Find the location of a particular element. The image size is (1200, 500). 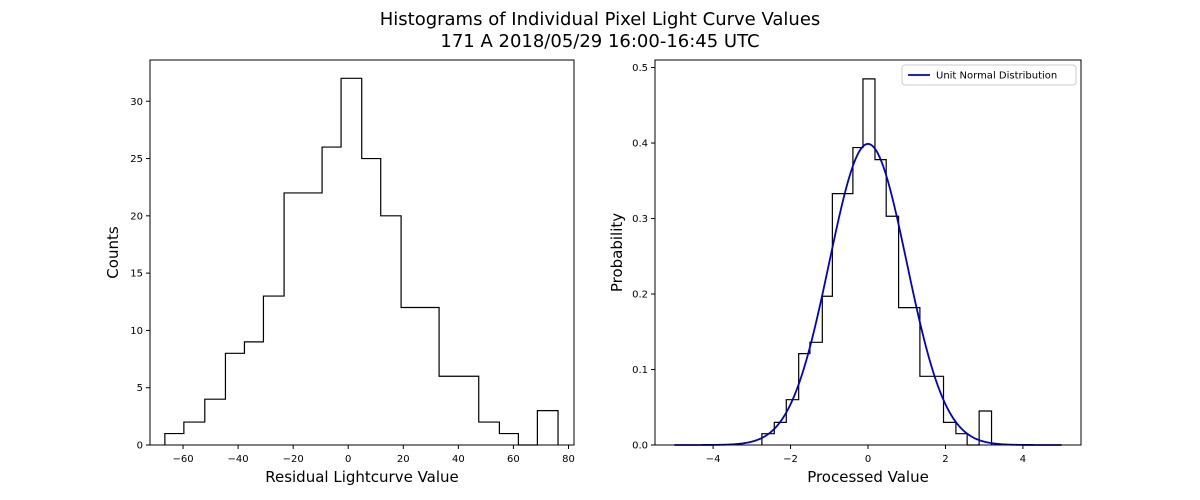

residual-xtick-label: −60 is located at coordinates (182, 459).